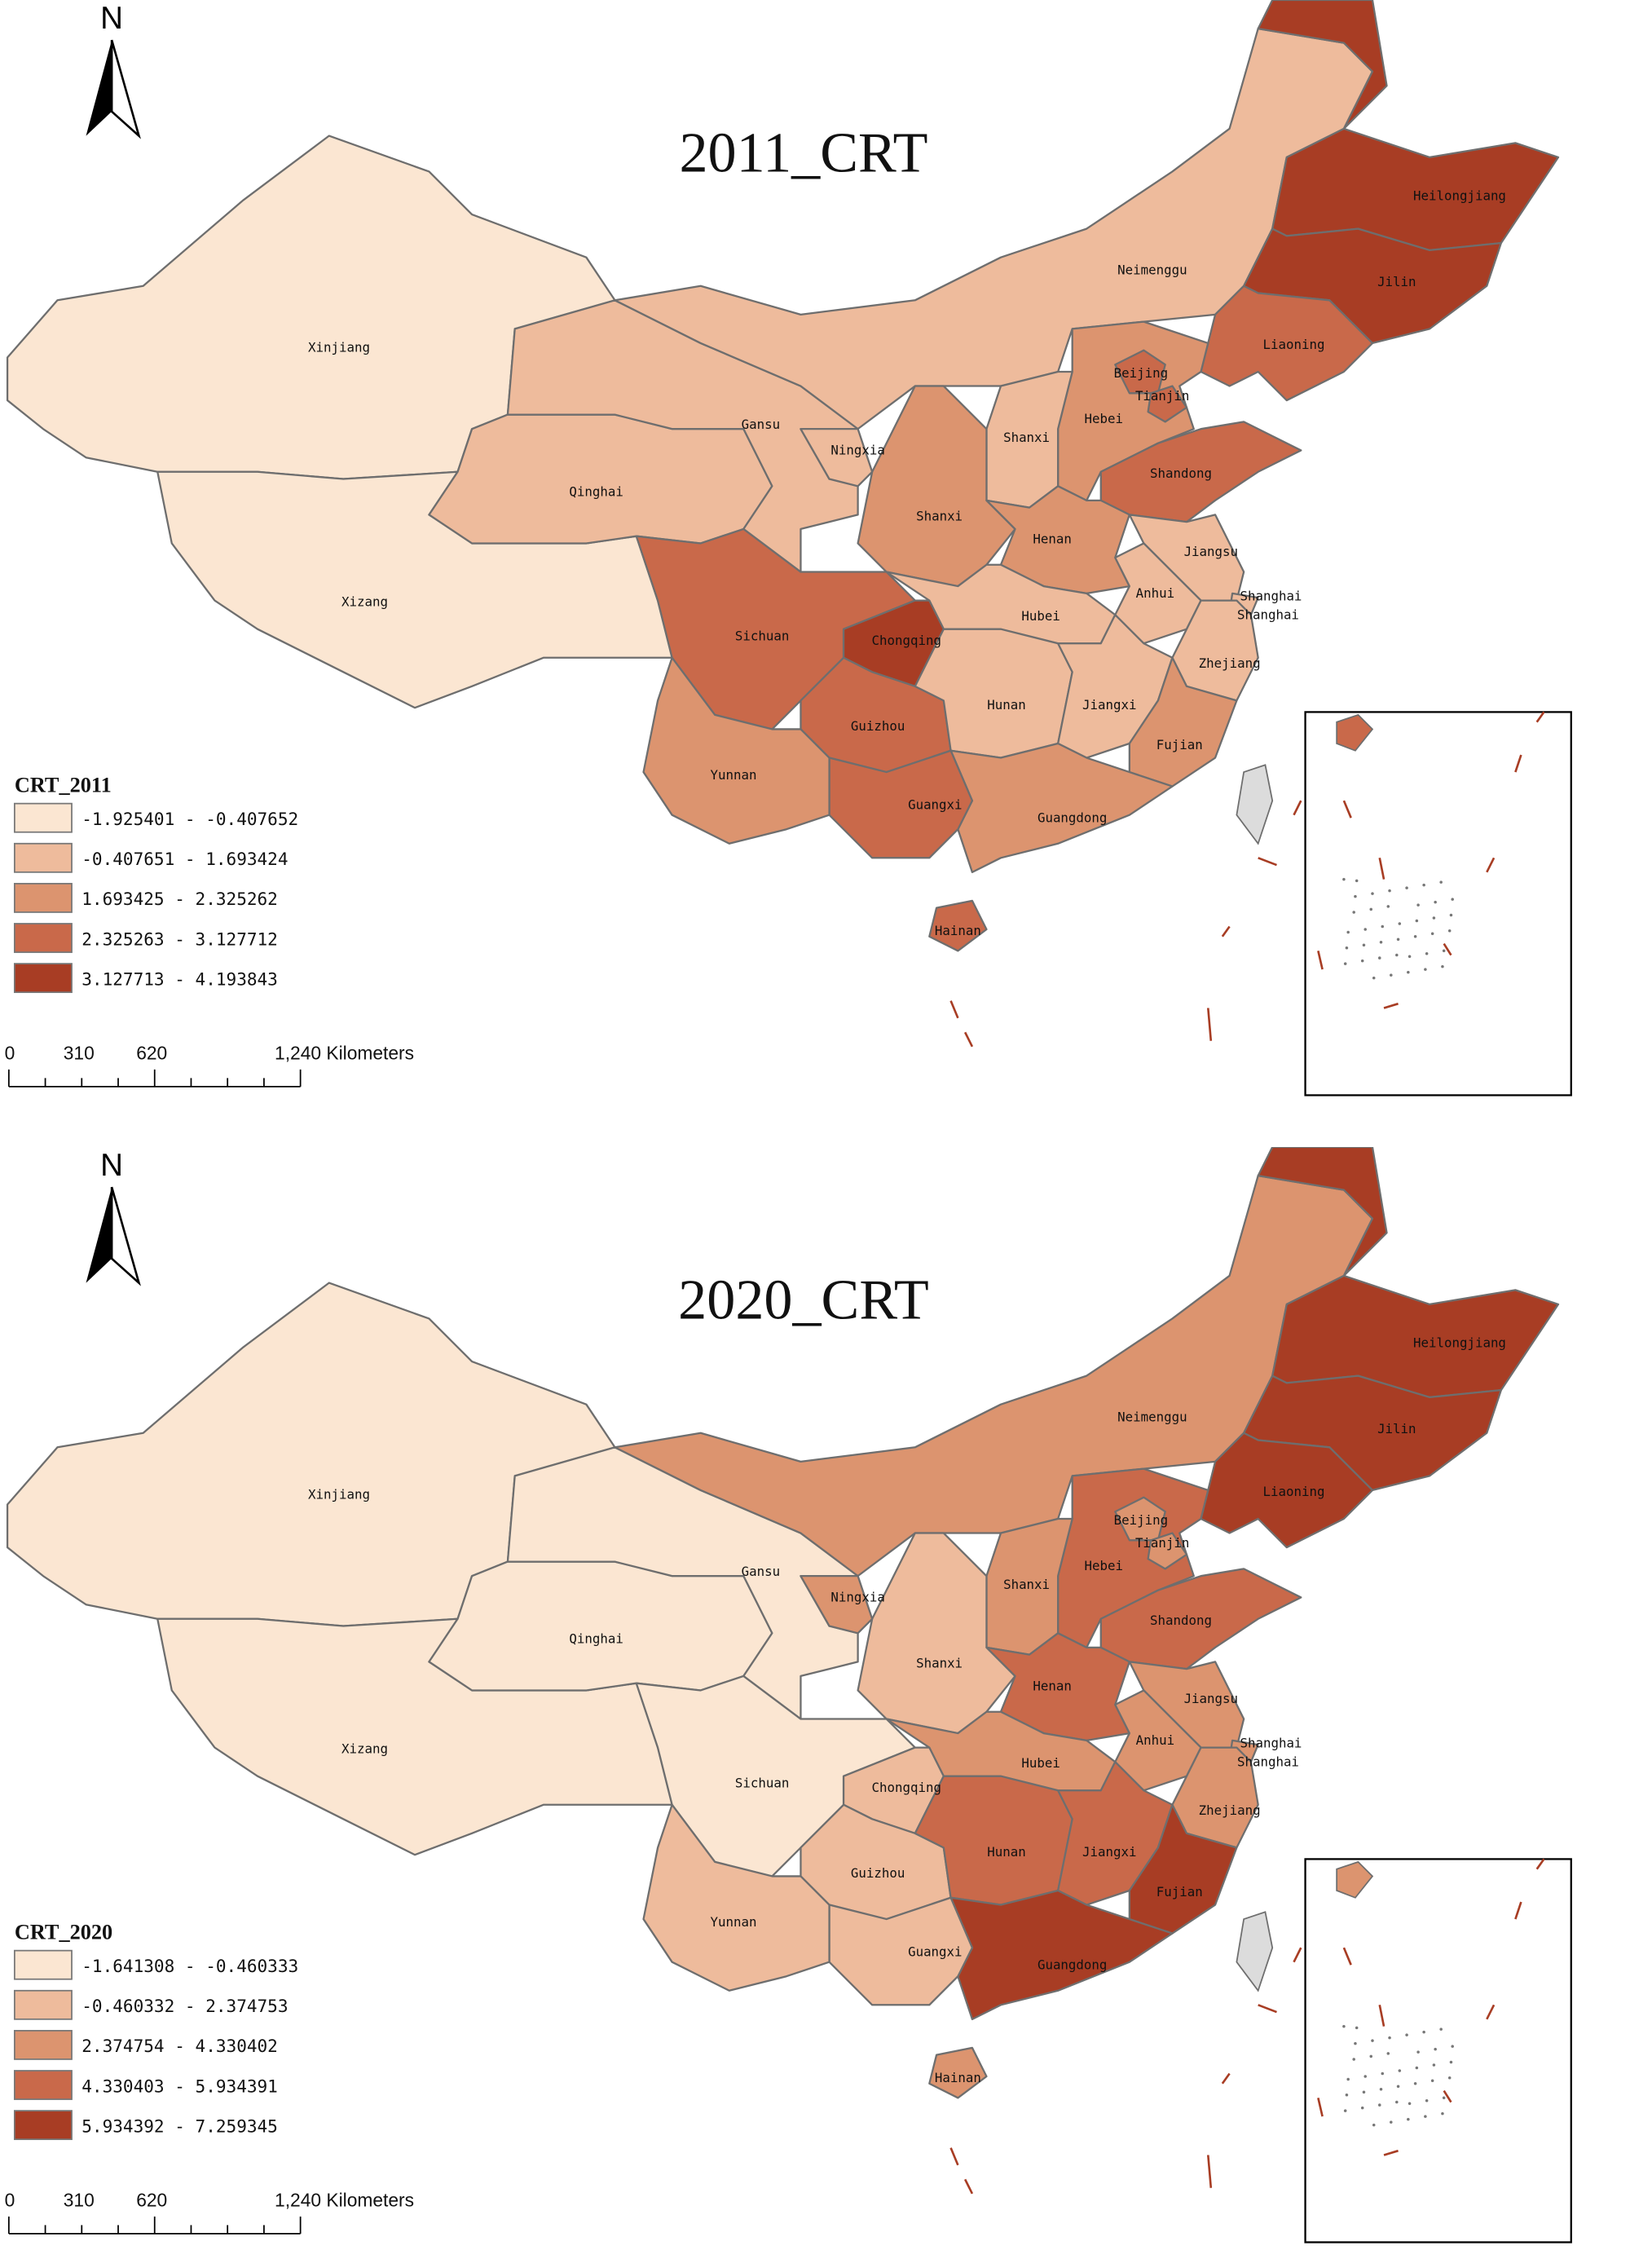 This screenshot has height=2268, width=1630. Describe the element at coordinates (63, 785) in the screenshot. I see `legend-title: CRT_2011` at that location.